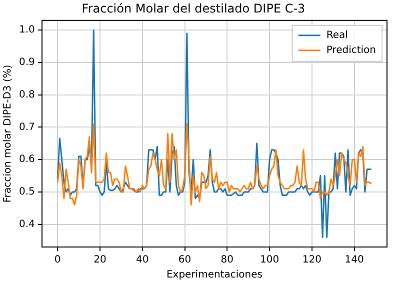 The width and height of the screenshot is (399, 281). What do you see at coordinates (227, 260) in the screenshot?
I see `x-tick-label: 80` at bounding box center [227, 260].